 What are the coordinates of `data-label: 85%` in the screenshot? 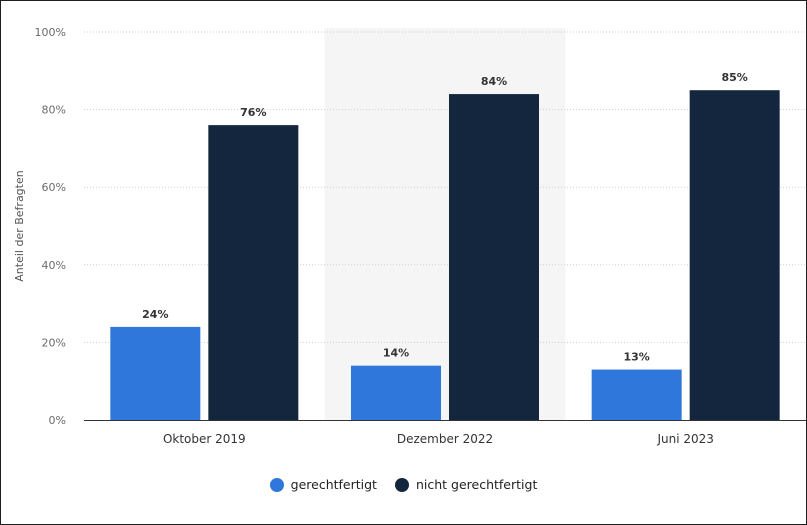 It's located at (734, 77).